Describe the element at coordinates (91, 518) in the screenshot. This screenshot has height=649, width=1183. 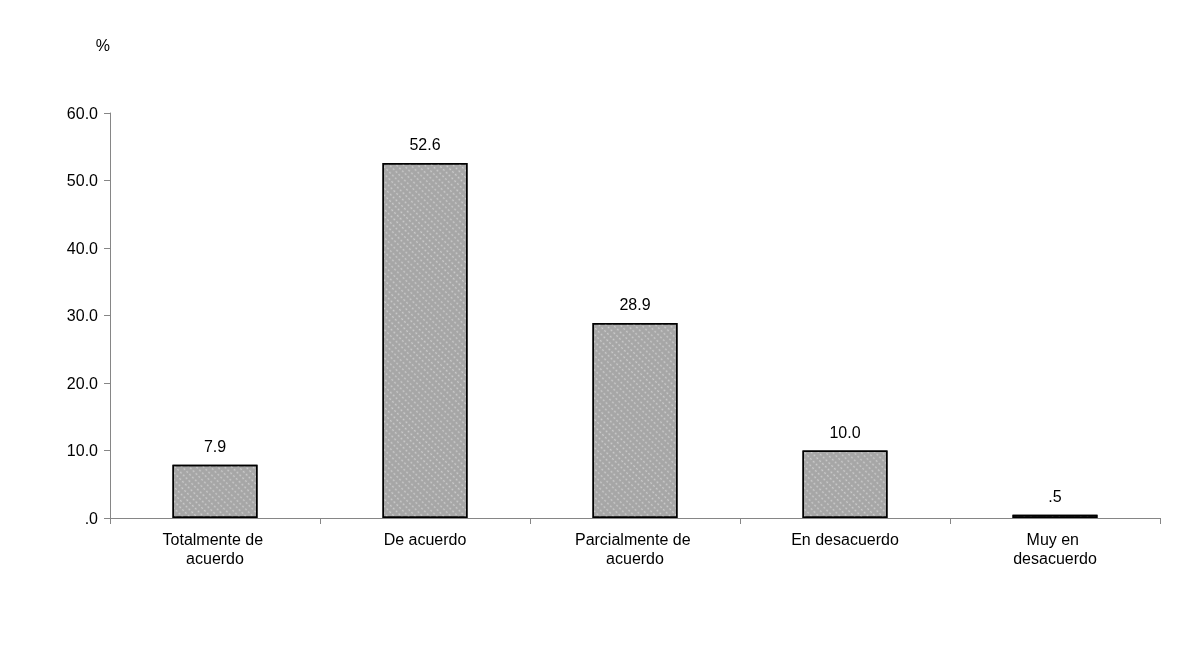
I see `y-tick-label: .0` at that location.